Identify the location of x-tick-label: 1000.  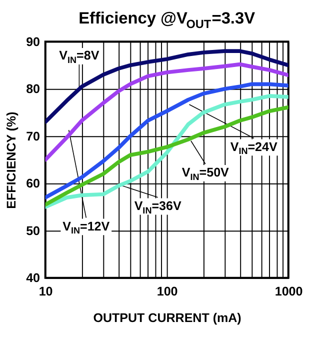
(288, 291).